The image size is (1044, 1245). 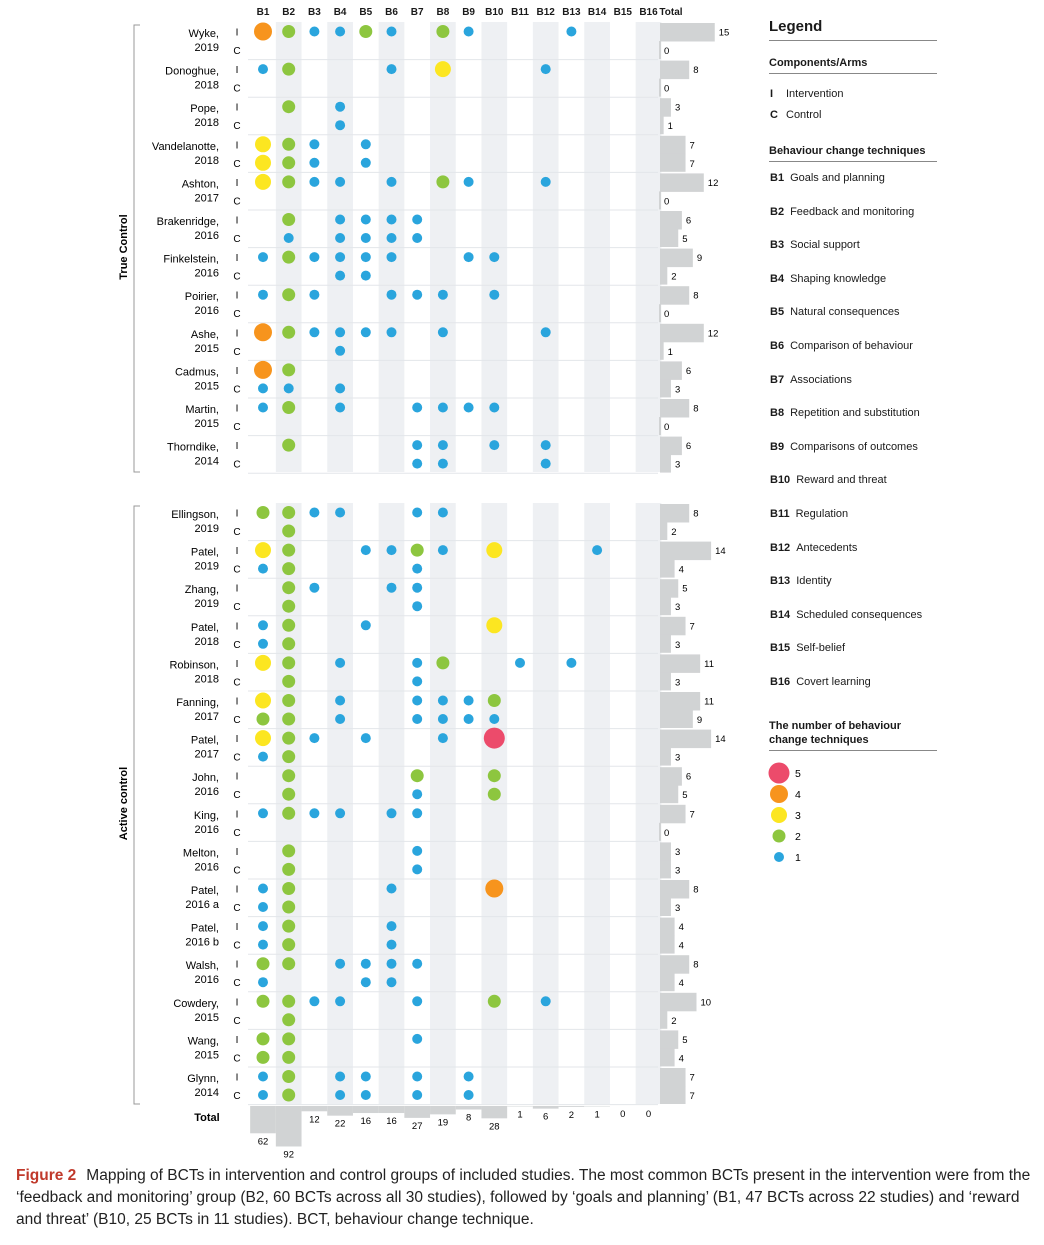 I want to click on group-bracket, so click(x=136, y=805).